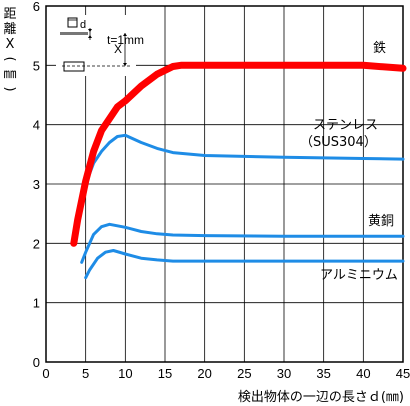  I want to click on y-tick-label: 1, so click(36, 303).